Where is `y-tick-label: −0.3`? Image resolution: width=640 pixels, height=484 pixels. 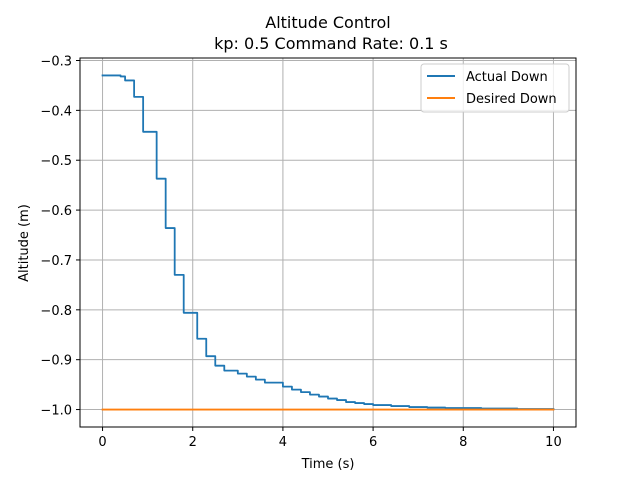 y-tick-label: −0.3 is located at coordinates (56, 61).